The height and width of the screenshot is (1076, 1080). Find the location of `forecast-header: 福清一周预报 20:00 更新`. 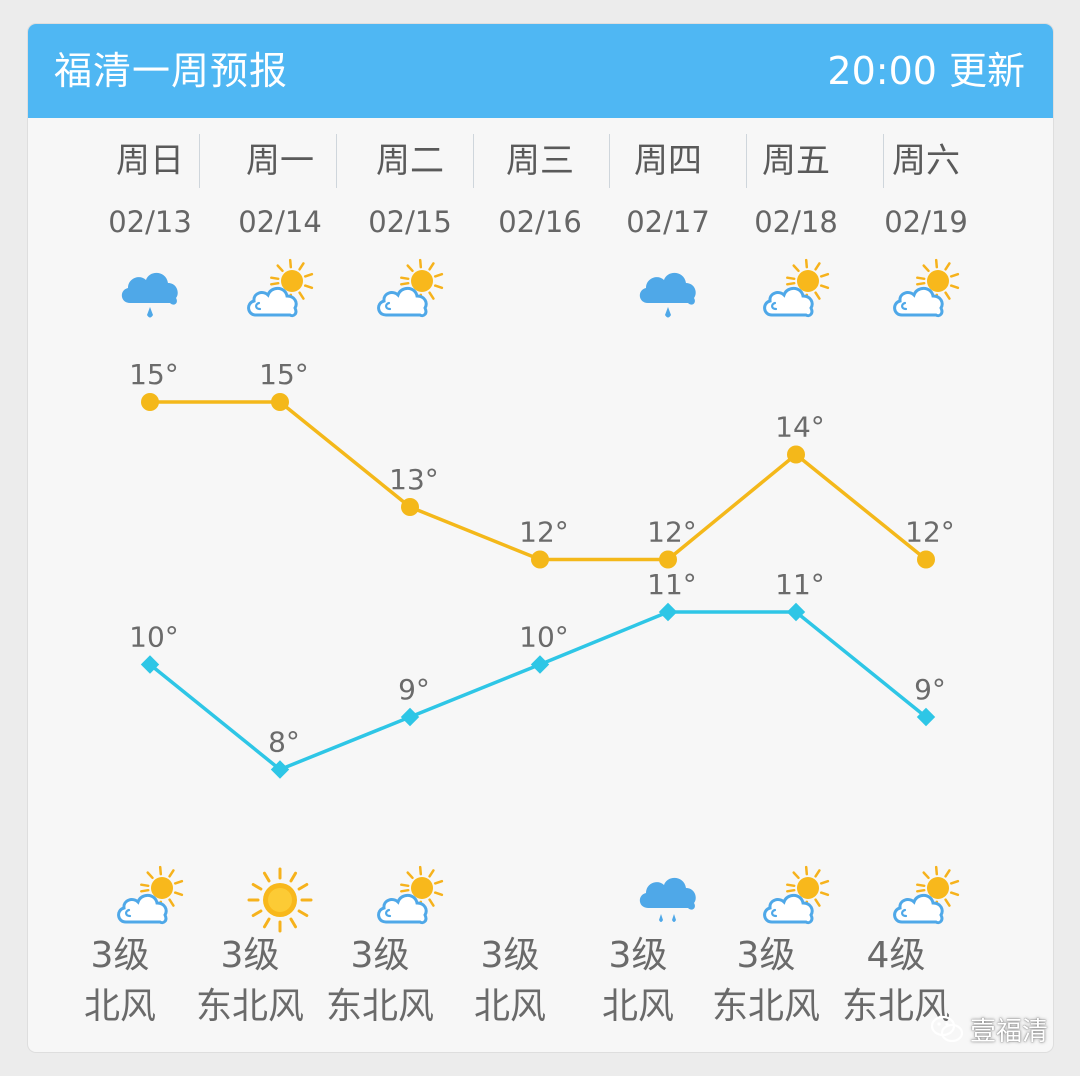

forecast-header: 福清一周预报 20:00 更新 is located at coordinates (540, 71).